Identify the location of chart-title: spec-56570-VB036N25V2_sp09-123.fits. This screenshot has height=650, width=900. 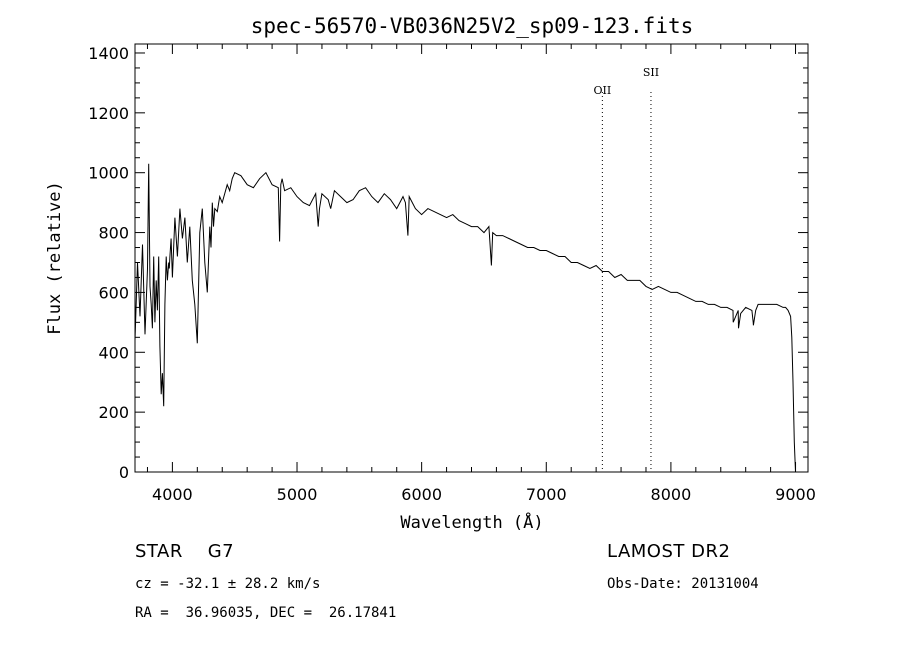
(472, 26).